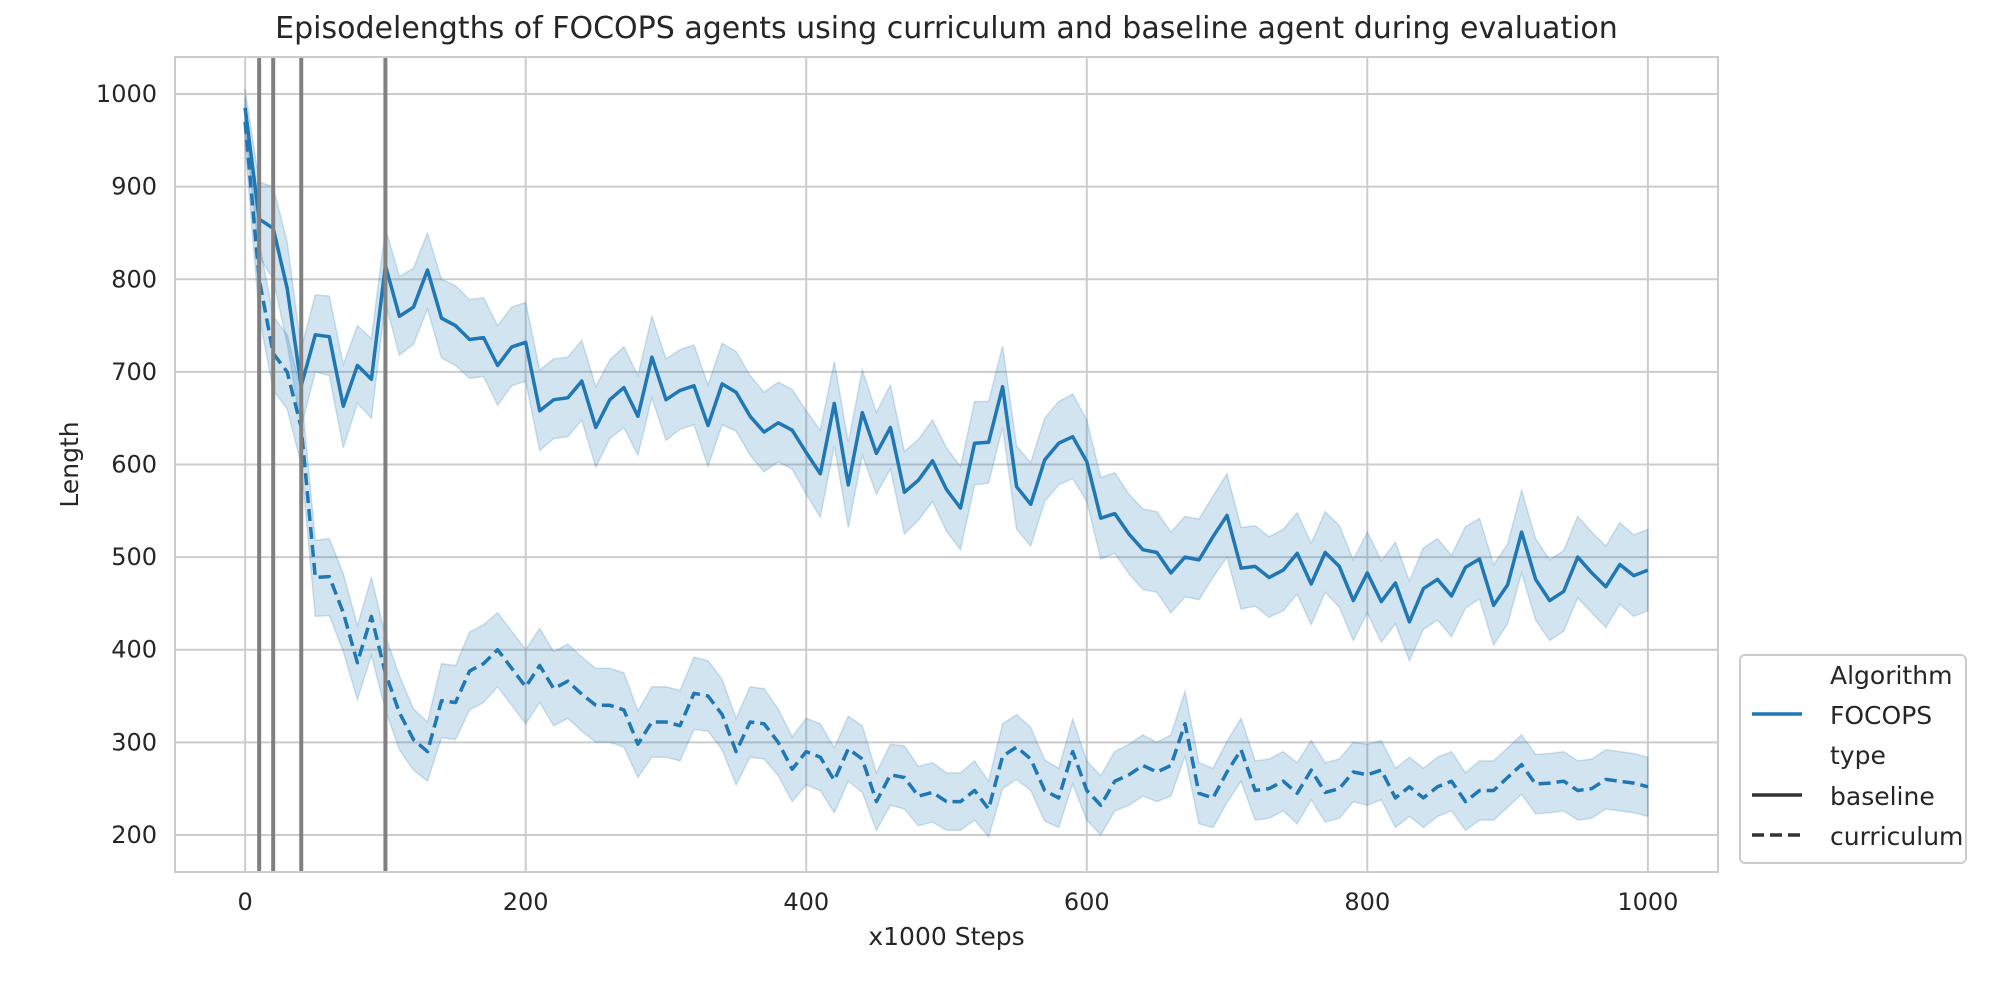  What do you see at coordinates (244, 902) in the screenshot?
I see `x-tick-label: 0` at bounding box center [244, 902].